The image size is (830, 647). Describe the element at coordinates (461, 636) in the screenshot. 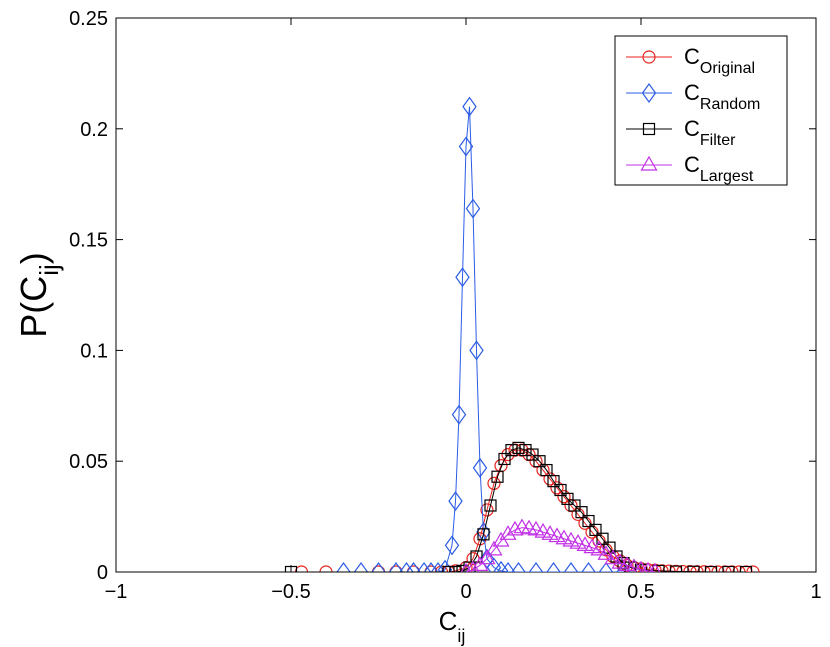

I see `x-axis-label-sub: ij` at that location.